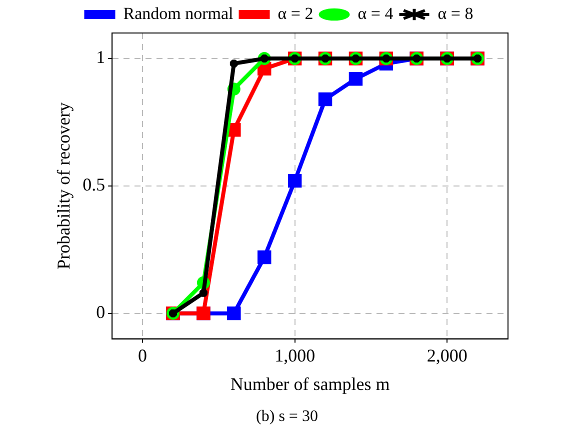 This screenshot has width=574, height=432. What do you see at coordinates (101, 57) in the screenshot?
I see `y-tick-label: 1` at bounding box center [101, 57].